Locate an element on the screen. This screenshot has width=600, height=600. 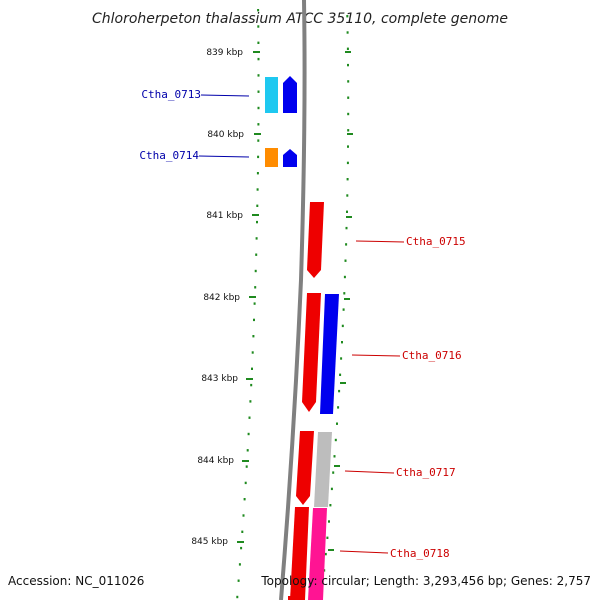
gene-label-Ctha_0718: Ctha_0718 is located at coordinates (420, 553).